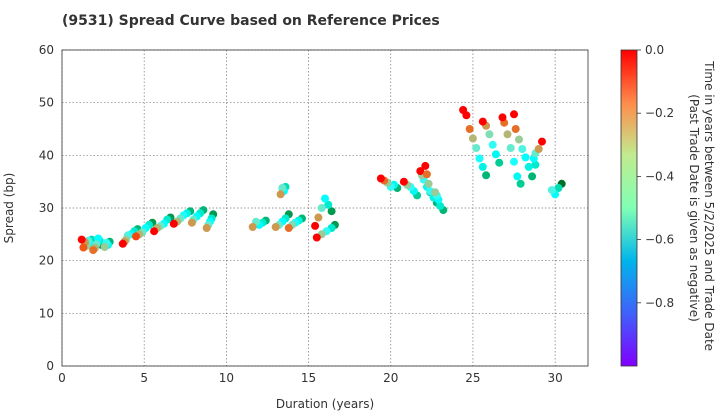  Describe the element at coordinates (659, 113) in the screenshot. I see `colorbar-tick-label: −0.2` at that location.